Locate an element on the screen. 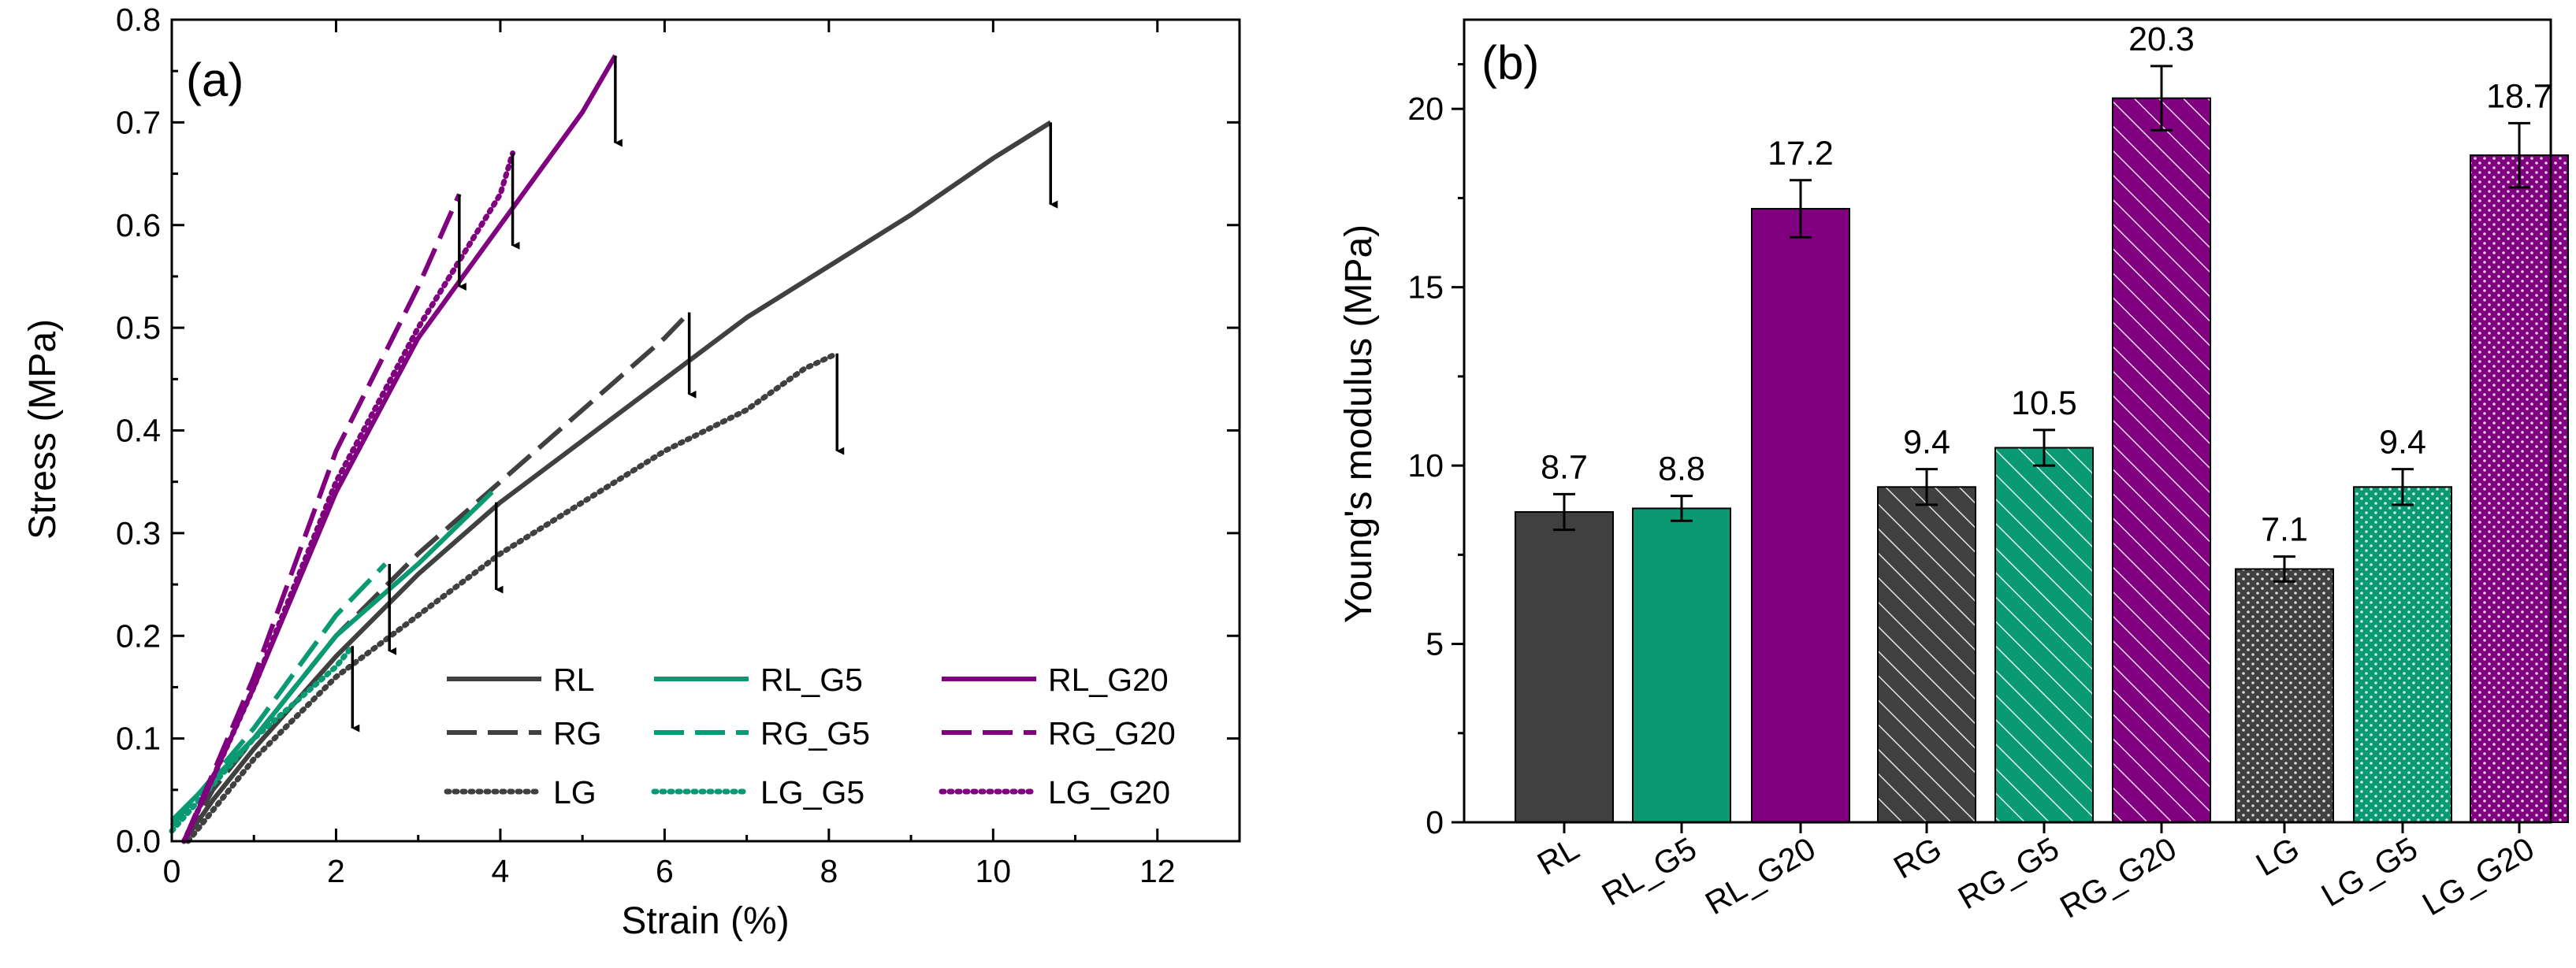 The image size is (2576, 968). y-tick-label: 0.6 is located at coordinates (138, 225).